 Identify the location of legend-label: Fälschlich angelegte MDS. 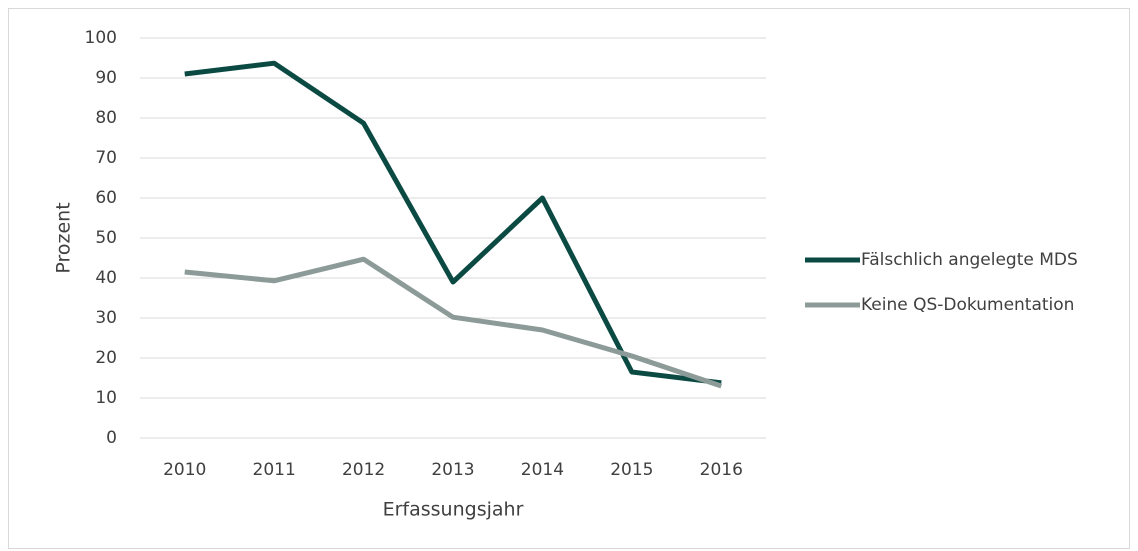
(969, 260).